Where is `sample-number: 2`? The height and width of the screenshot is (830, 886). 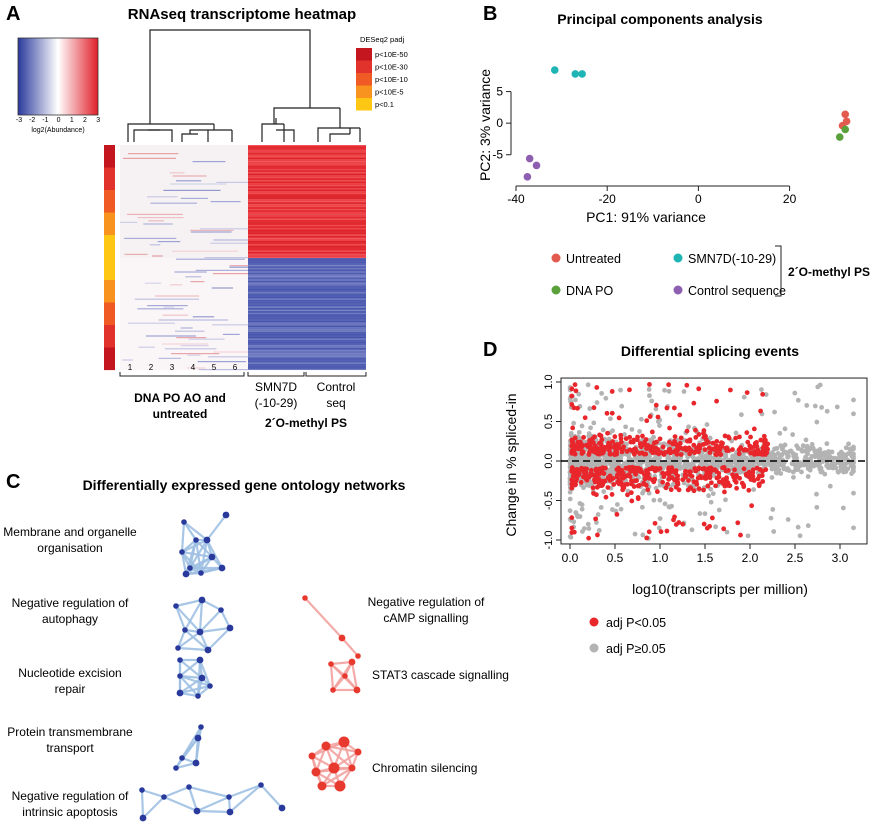 sample-number: 2 is located at coordinates (151, 367).